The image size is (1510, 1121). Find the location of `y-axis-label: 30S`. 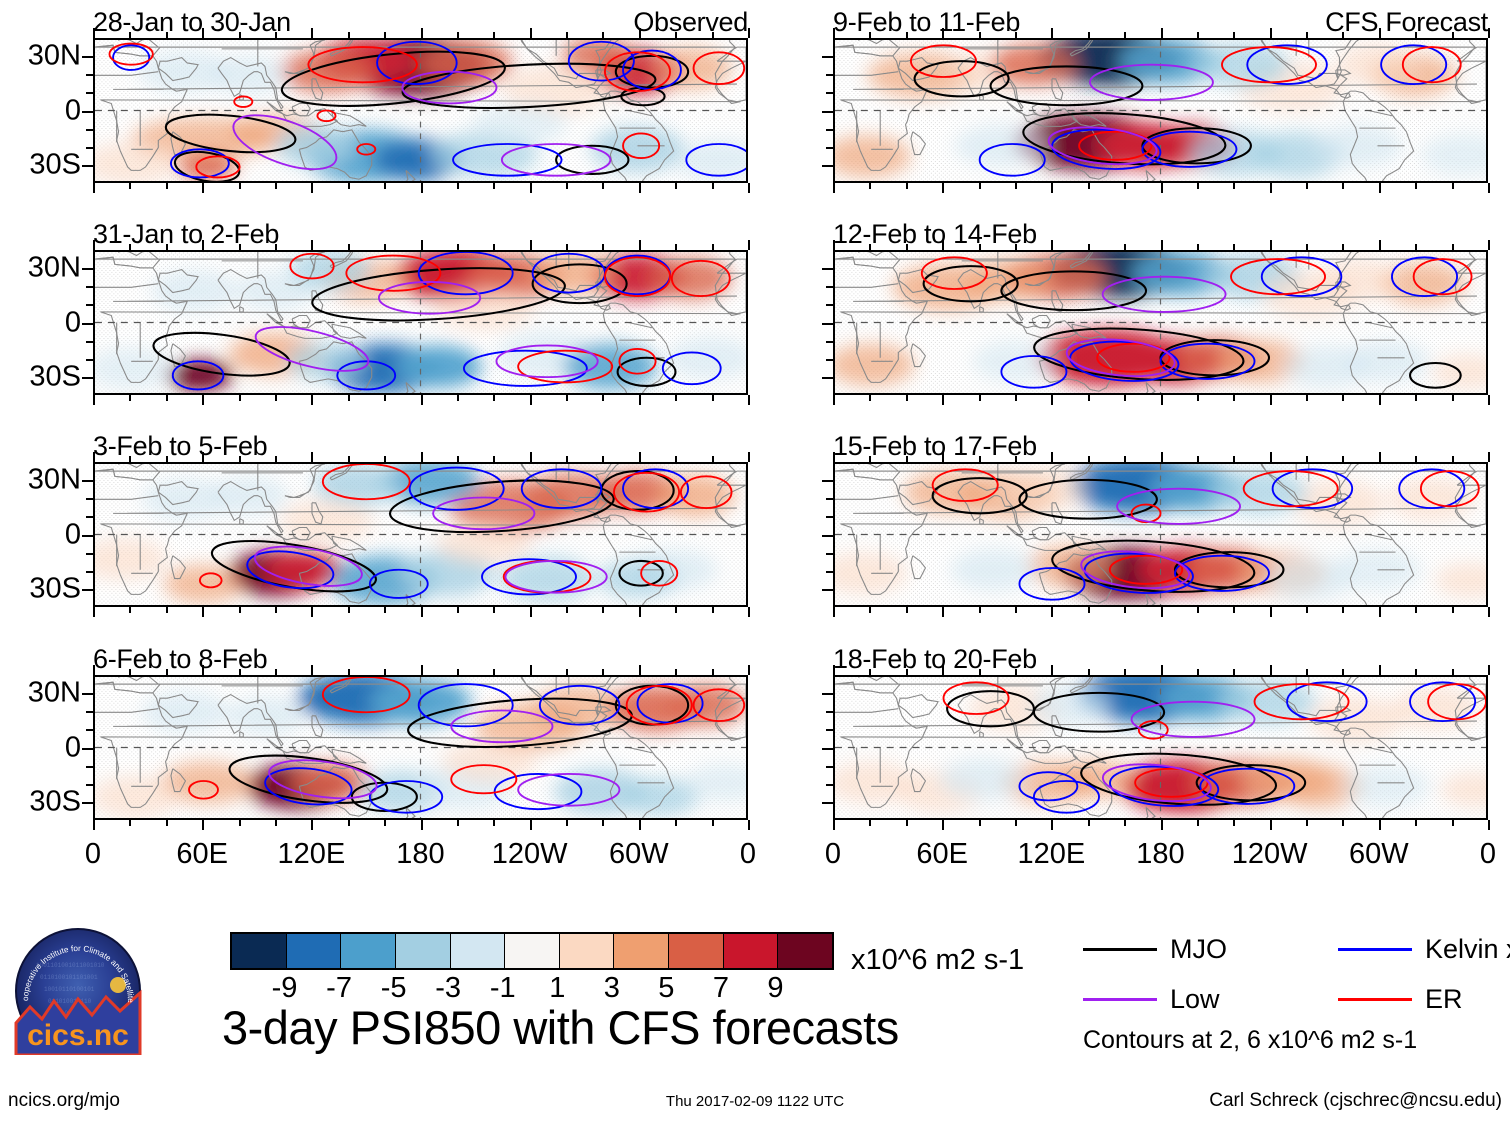

y-axis-label: 30S is located at coordinates (55, 588).